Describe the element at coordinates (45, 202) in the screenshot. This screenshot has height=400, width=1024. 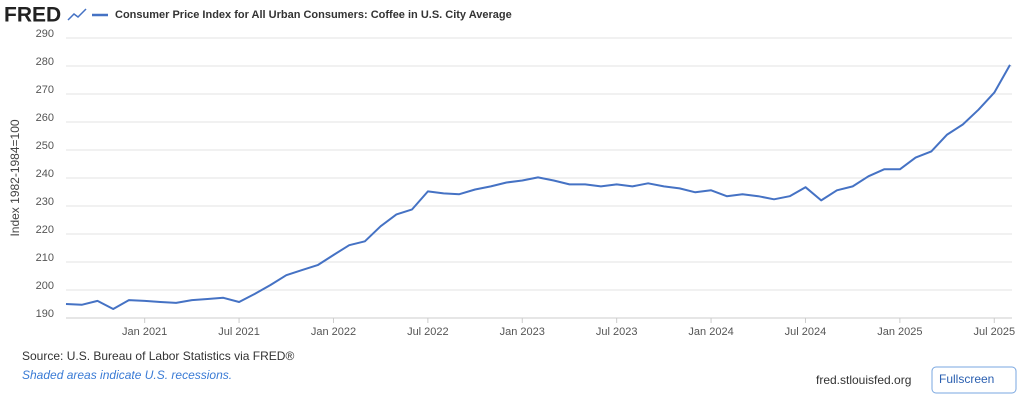
I see `y-tick-label: 230` at that location.